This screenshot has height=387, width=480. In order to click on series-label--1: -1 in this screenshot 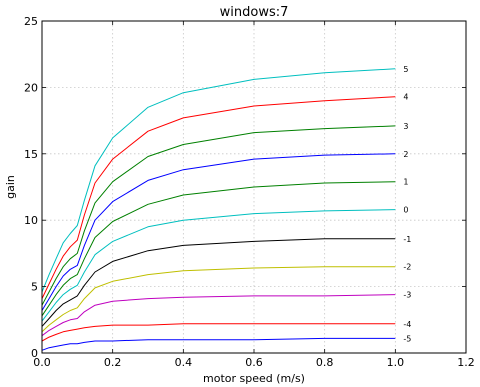, I will do `click(407, 239)`.